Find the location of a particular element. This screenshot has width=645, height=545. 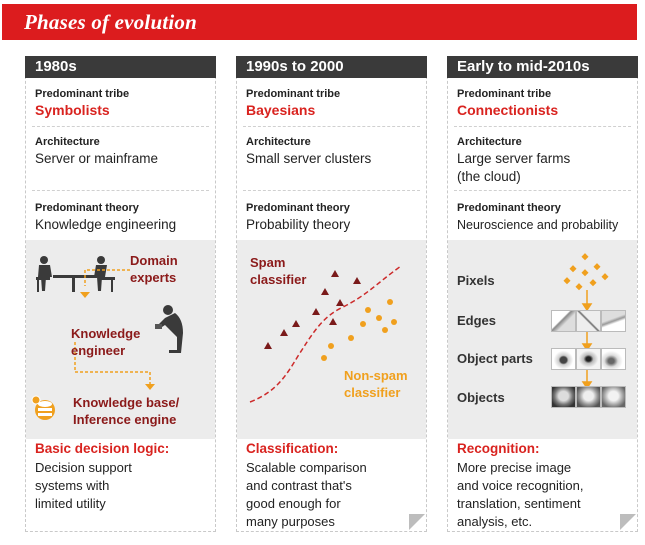

architecture-value: Large server farms (the cloud) is located at coordinates (514, 167).